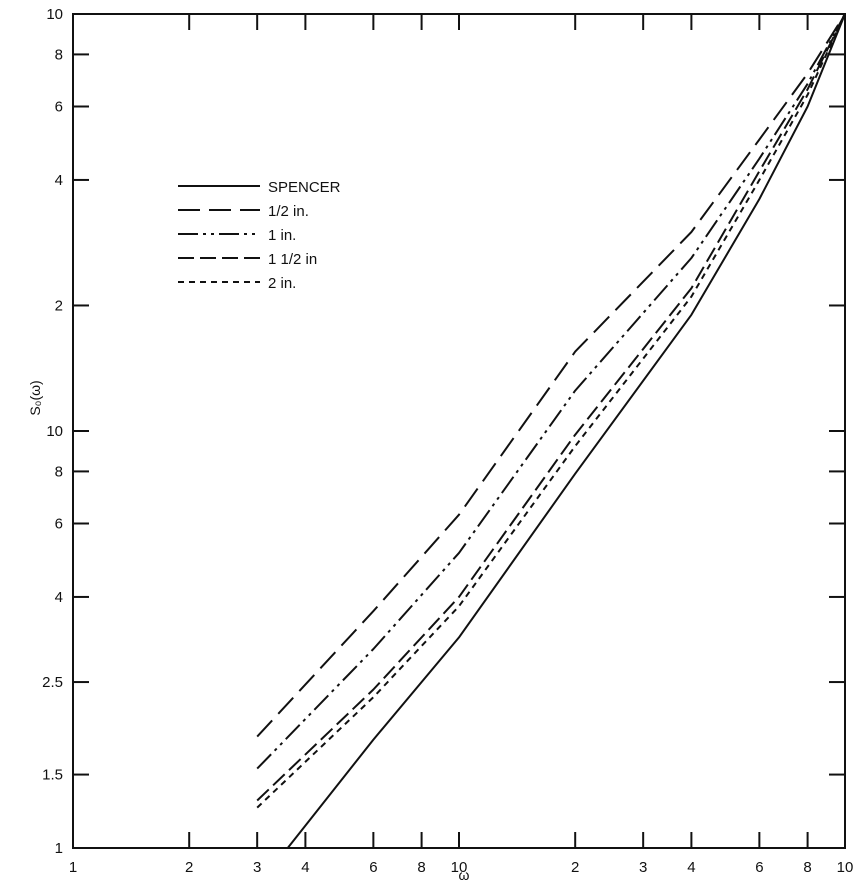  What do you see at coordinates (59, 848) in the screenshot?
I see `y-tick-label: 1` at bounding box center [59, 848].